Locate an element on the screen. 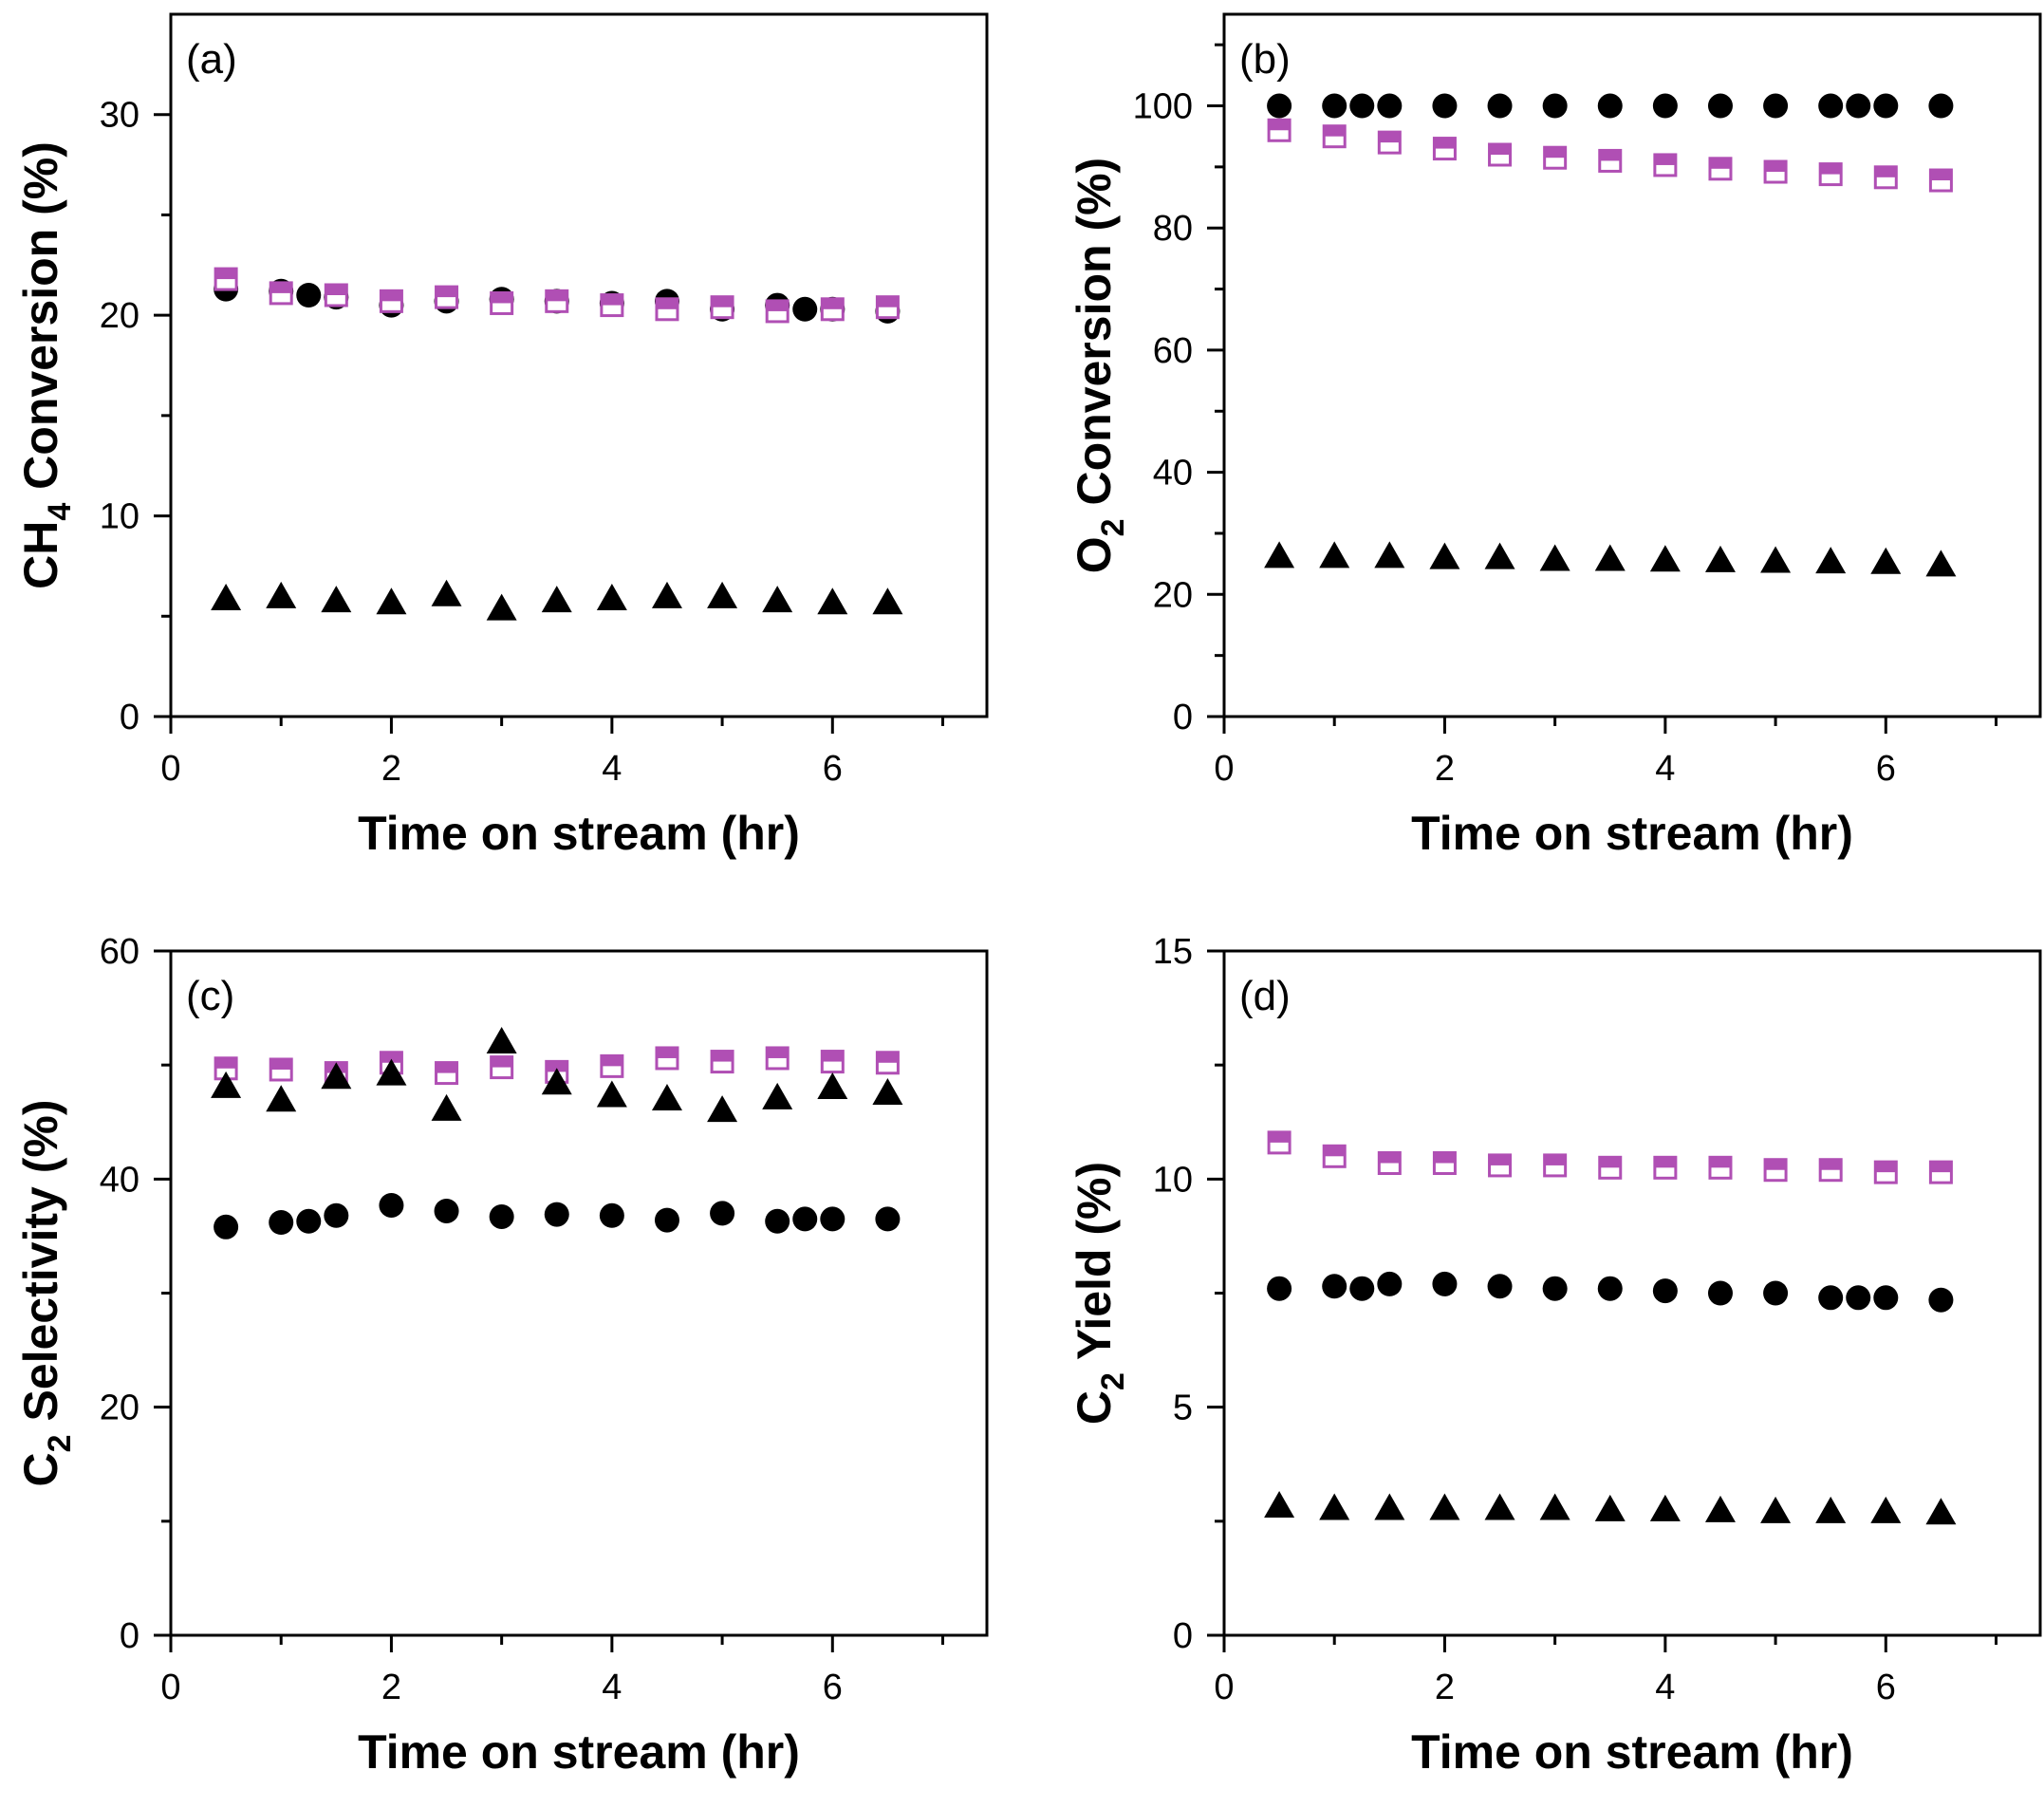 This screenshot has width=2044, height=1808. x-tick-label: 0 is located at coordinates (1224, 1687).